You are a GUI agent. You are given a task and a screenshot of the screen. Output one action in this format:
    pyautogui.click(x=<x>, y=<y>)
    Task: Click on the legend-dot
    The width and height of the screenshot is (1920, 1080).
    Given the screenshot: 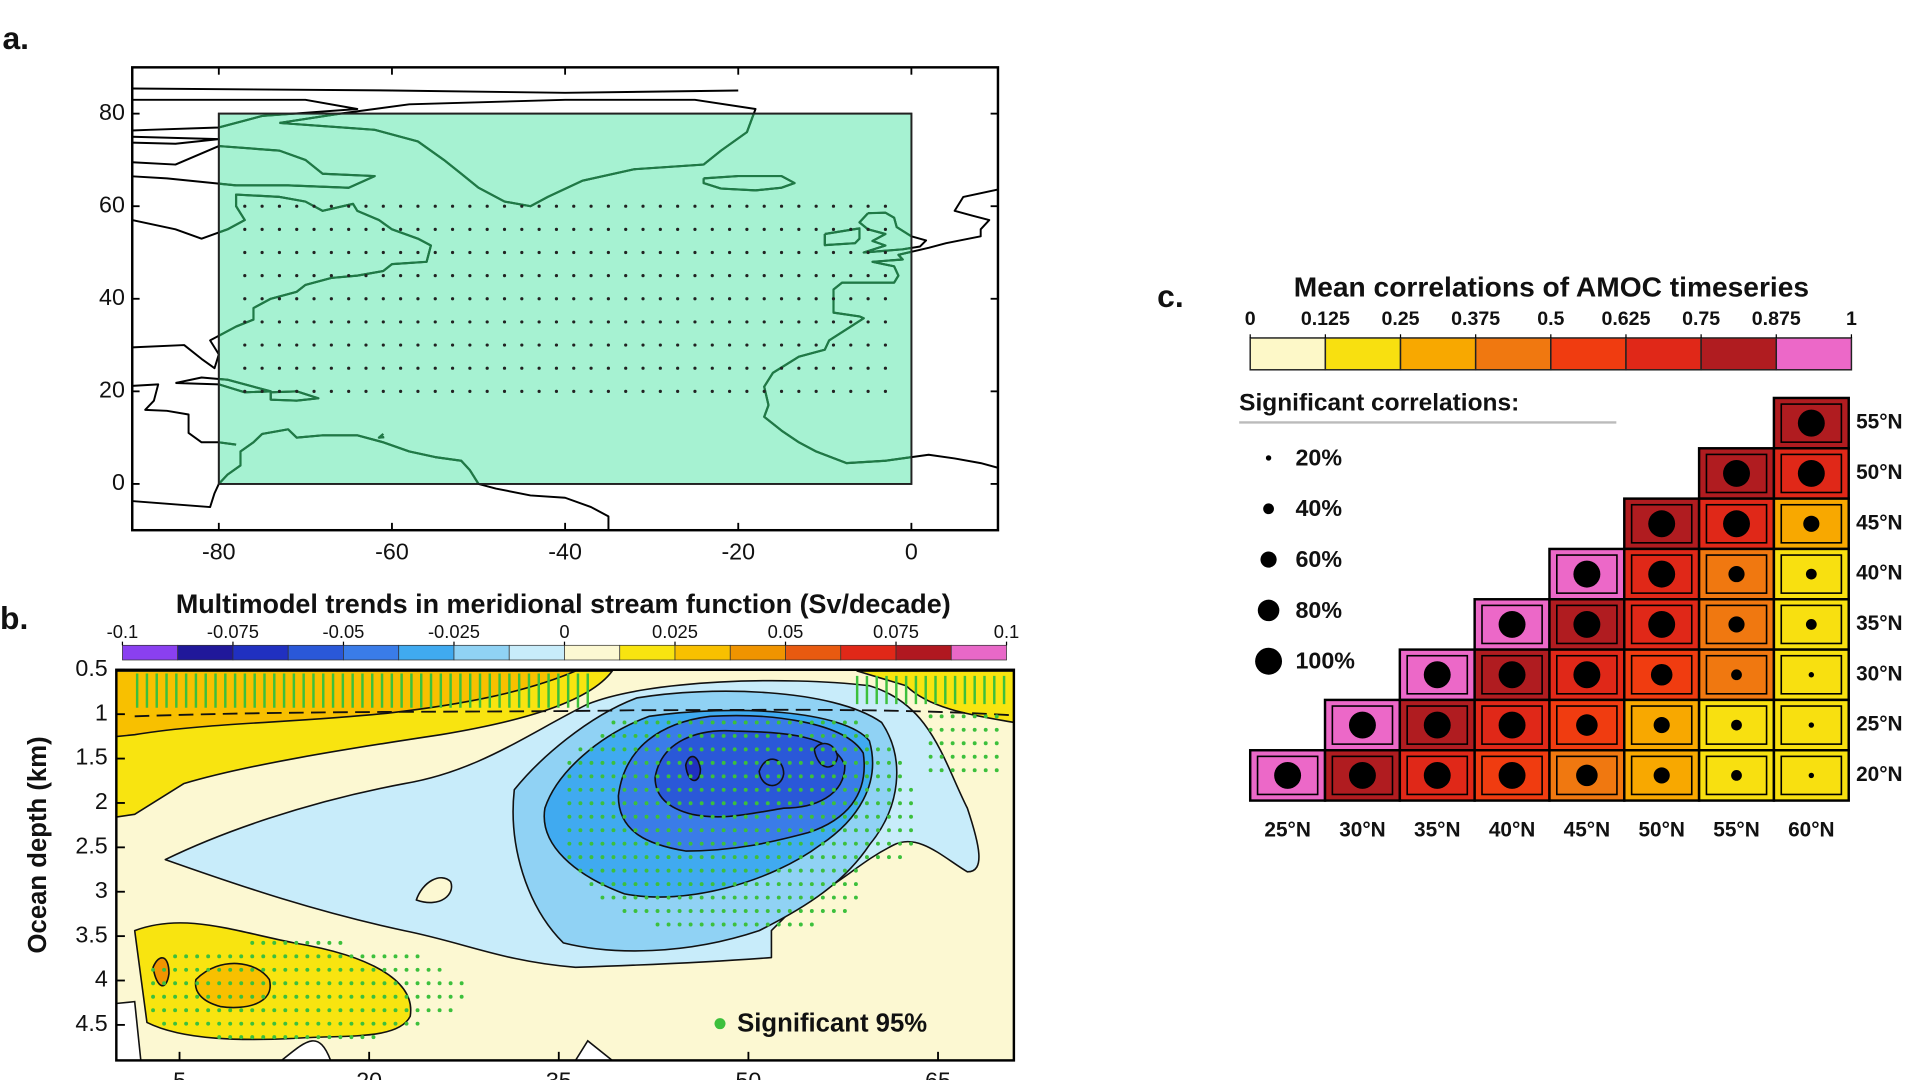 What is the action you would take?
    pyautogui.click(x=1268, y=458)
    